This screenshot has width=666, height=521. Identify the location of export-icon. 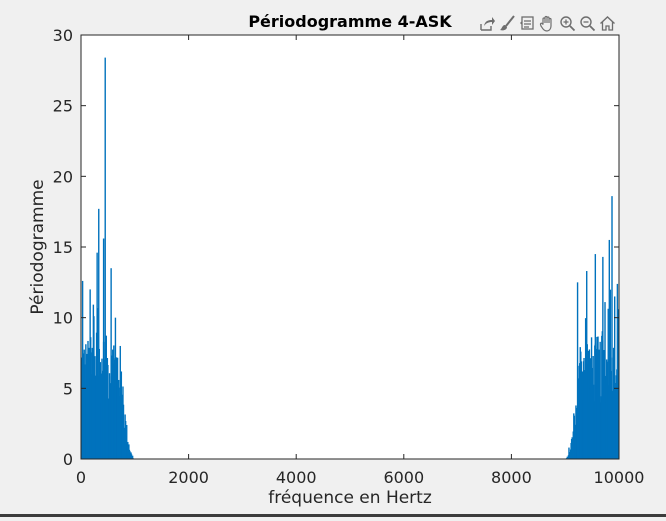
(487, 23).